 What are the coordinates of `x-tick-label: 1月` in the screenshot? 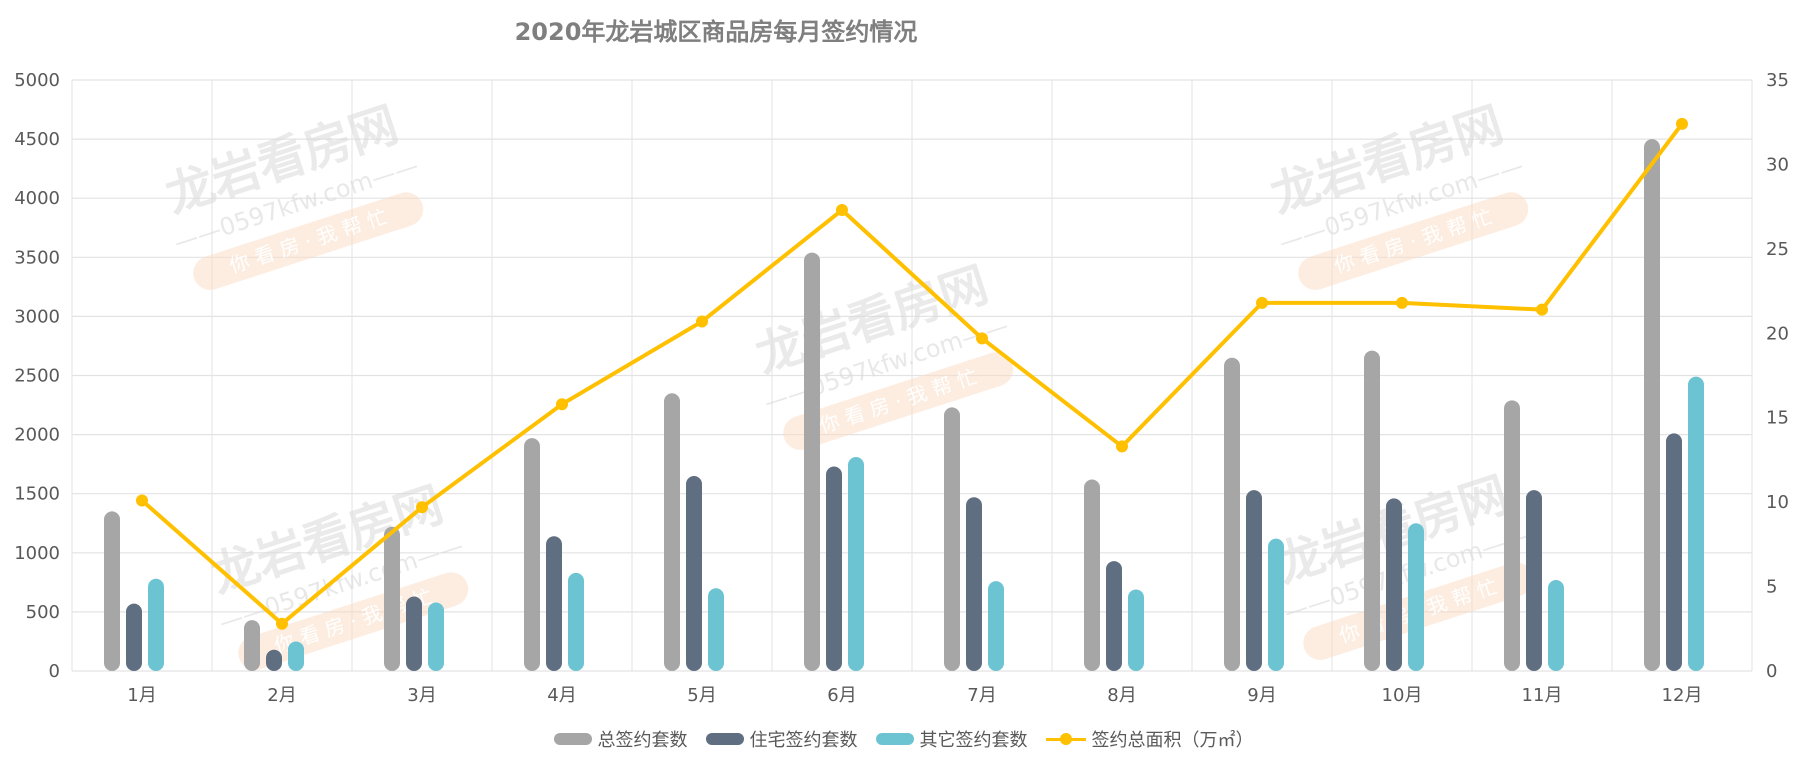 It's located at (141, 695).